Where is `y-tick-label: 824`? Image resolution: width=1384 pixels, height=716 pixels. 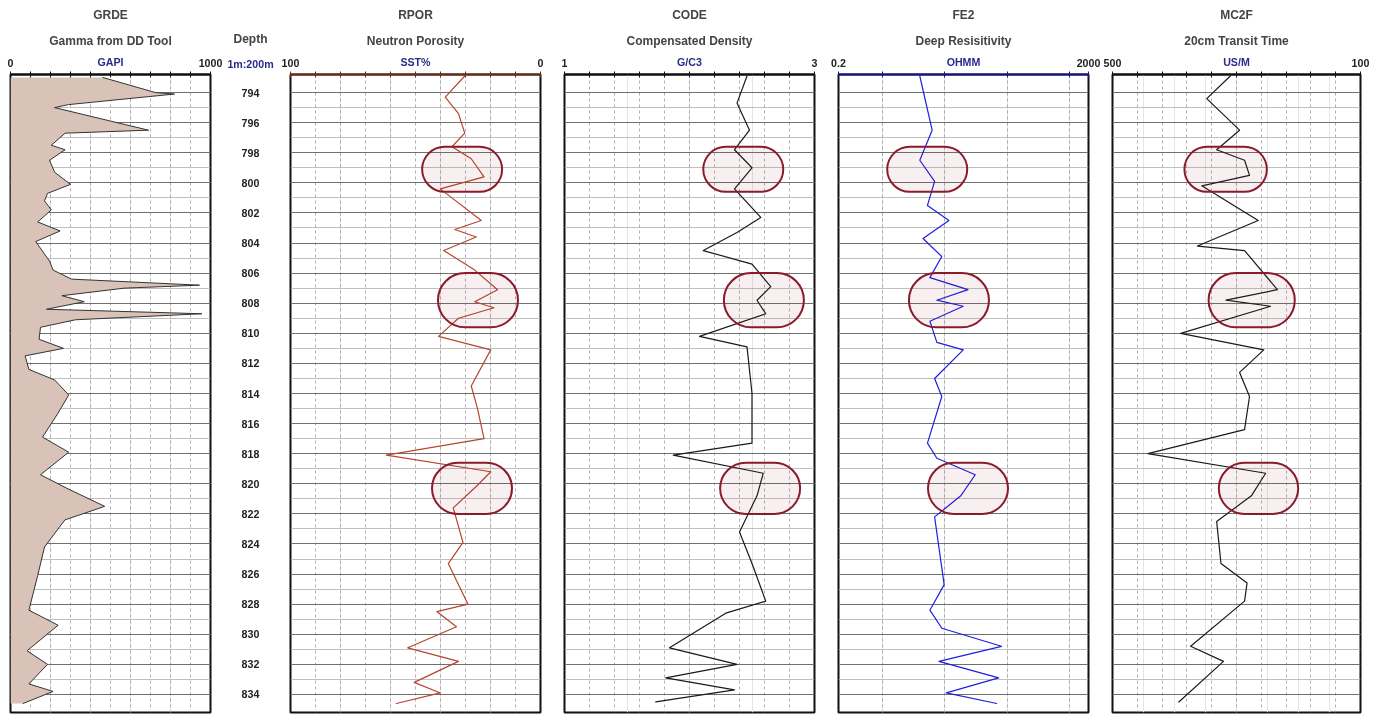
y-tick-label: 824 is located at coordinates (250, 543).